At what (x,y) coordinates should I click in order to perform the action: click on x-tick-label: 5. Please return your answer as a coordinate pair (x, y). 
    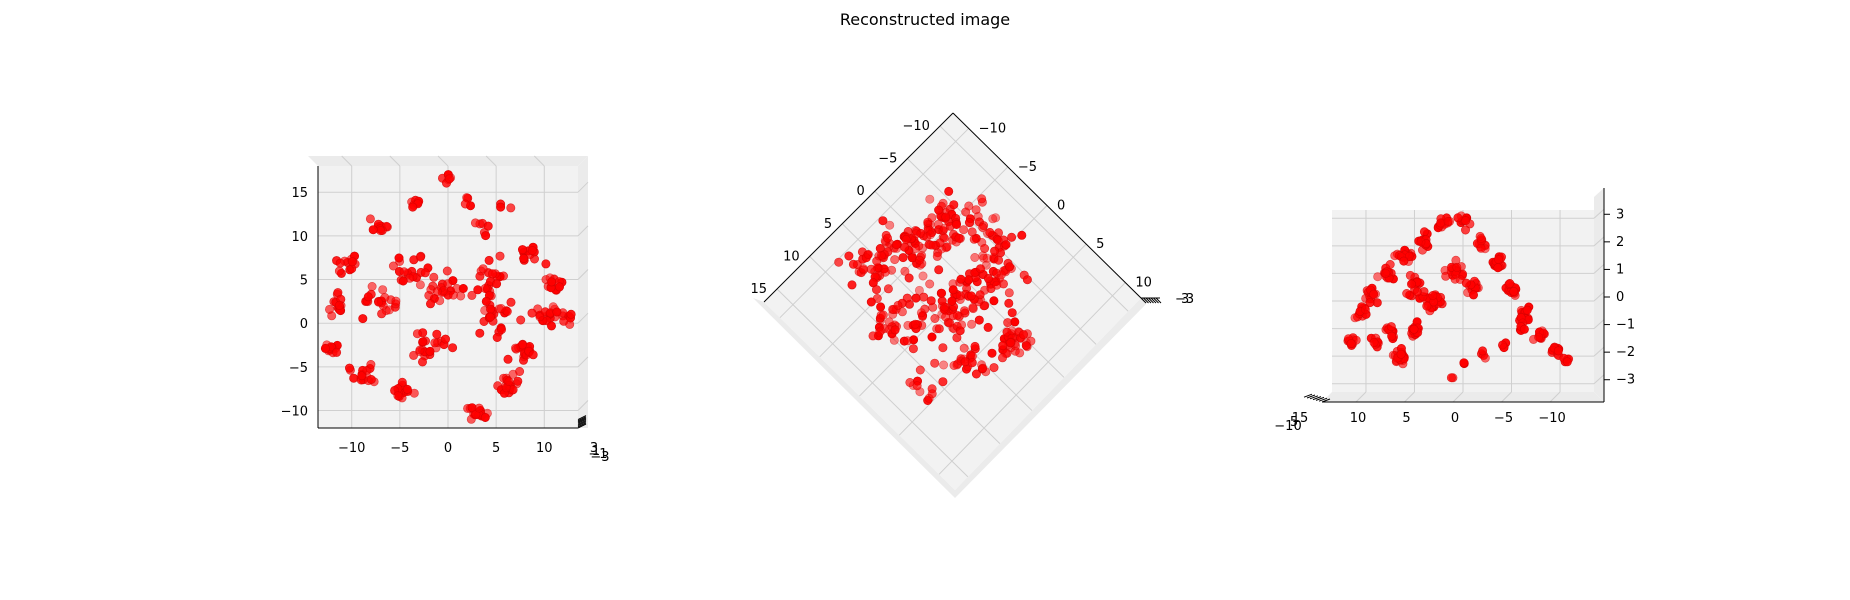
    Looking at the image, I should click on (496, 448).